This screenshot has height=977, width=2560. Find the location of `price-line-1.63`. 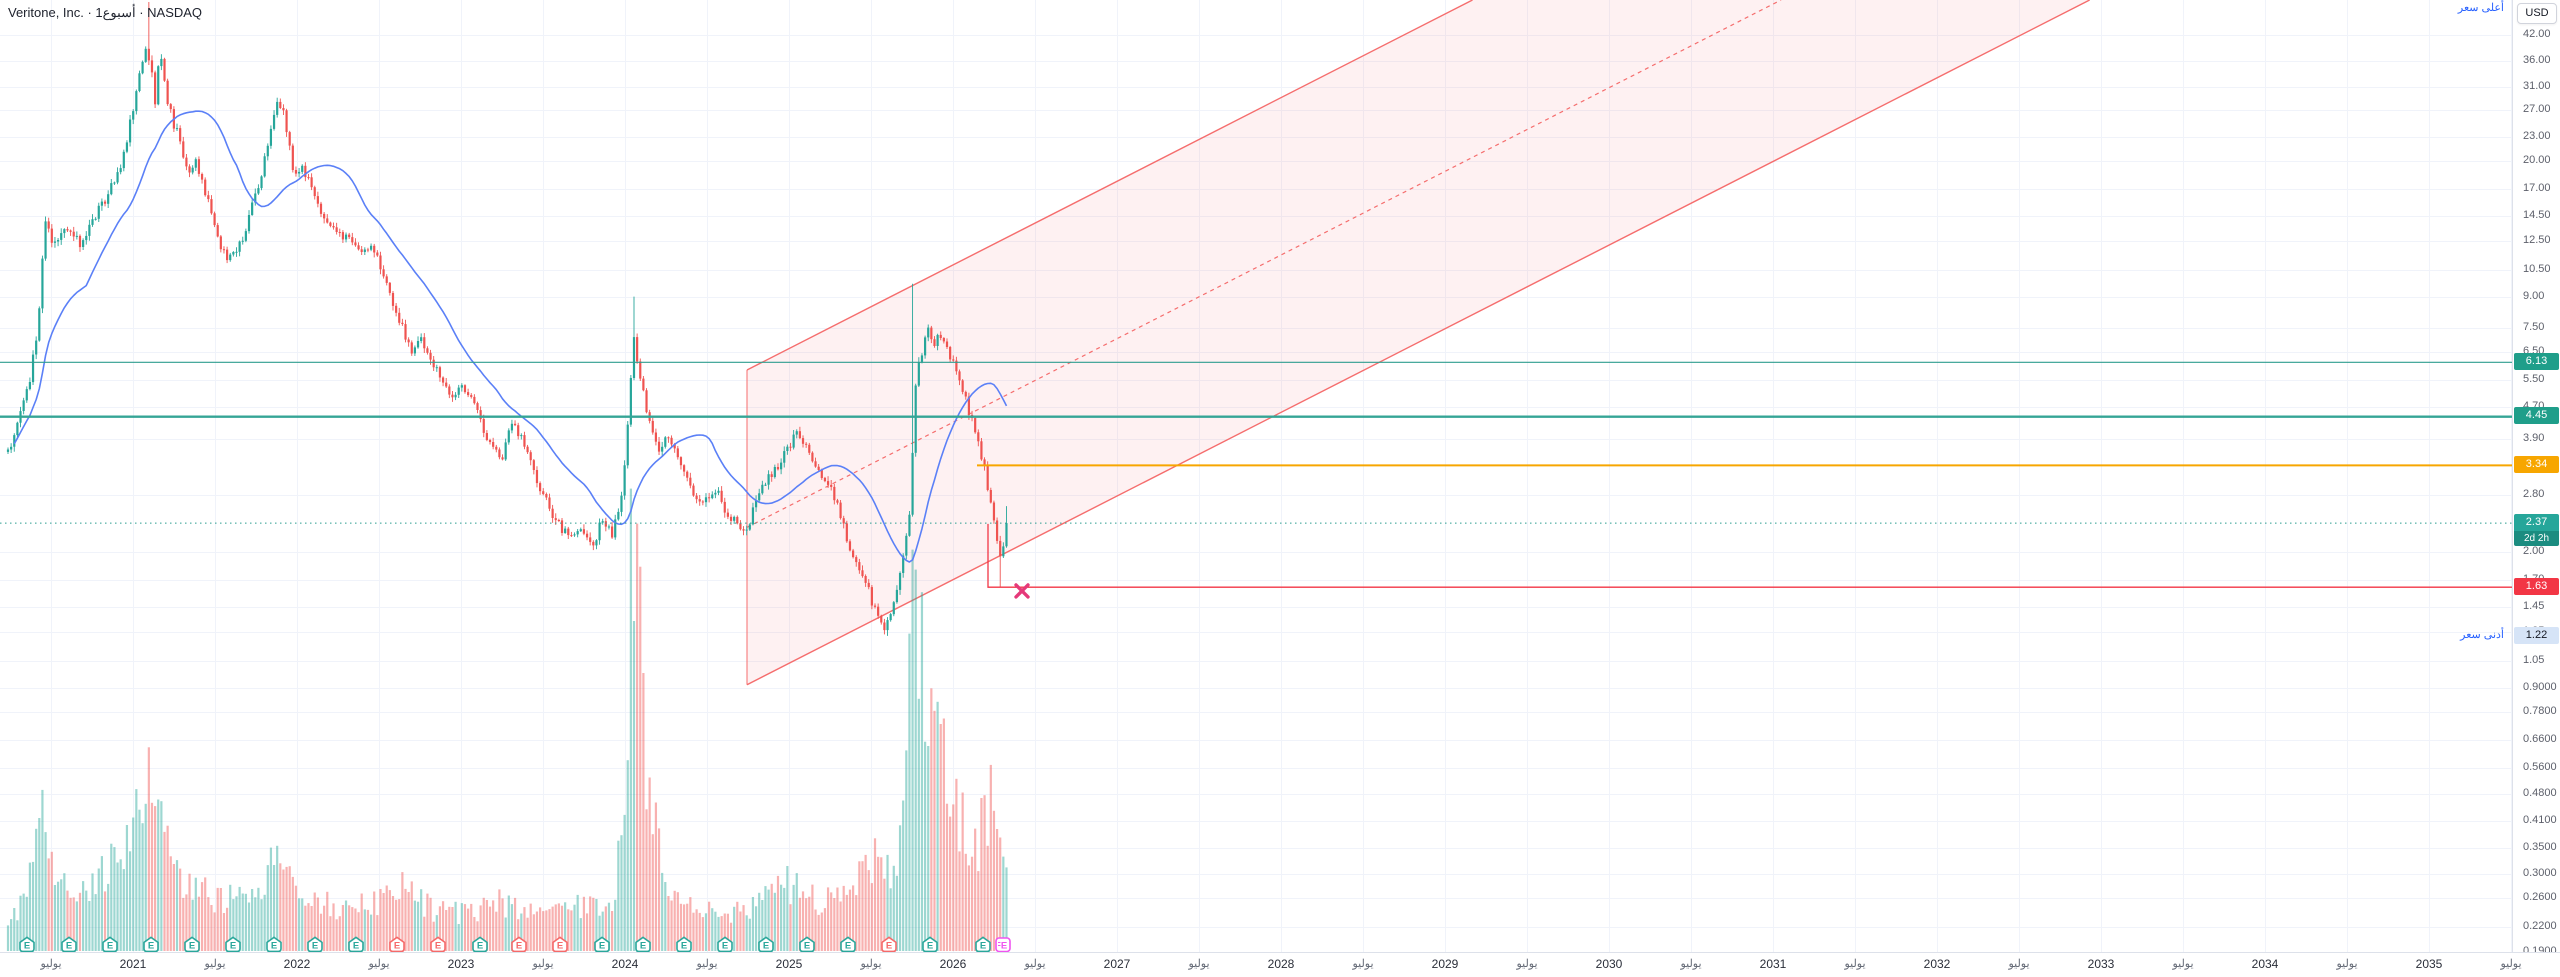

price-line-1.63 is located at coordinates (1749, 555).